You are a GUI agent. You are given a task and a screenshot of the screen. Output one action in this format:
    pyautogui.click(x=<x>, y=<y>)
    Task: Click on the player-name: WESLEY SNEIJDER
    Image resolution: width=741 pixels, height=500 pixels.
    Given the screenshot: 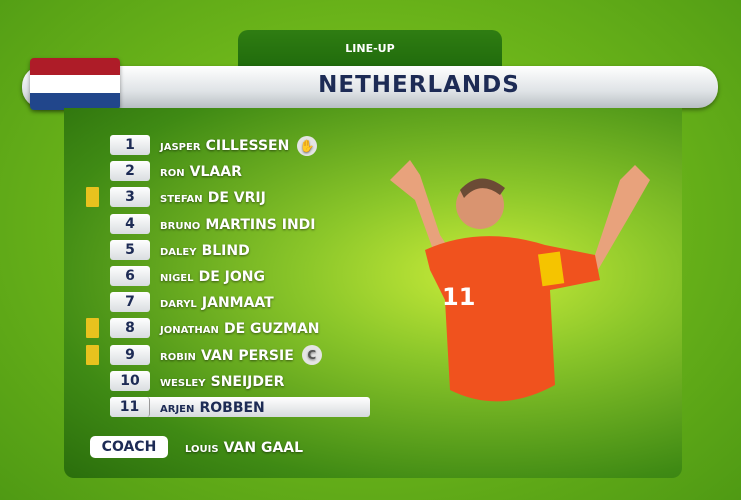 What is the action you would take?
    pyautogui.click(x=222, y=382)
    